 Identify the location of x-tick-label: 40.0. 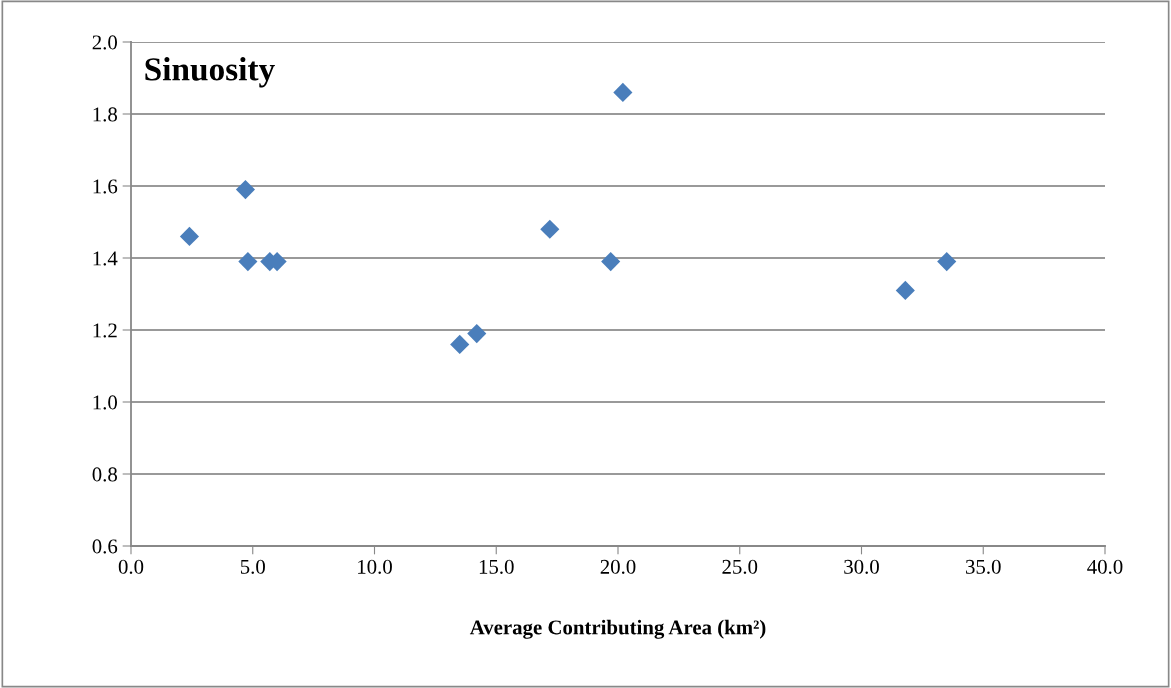
(1105, 566).